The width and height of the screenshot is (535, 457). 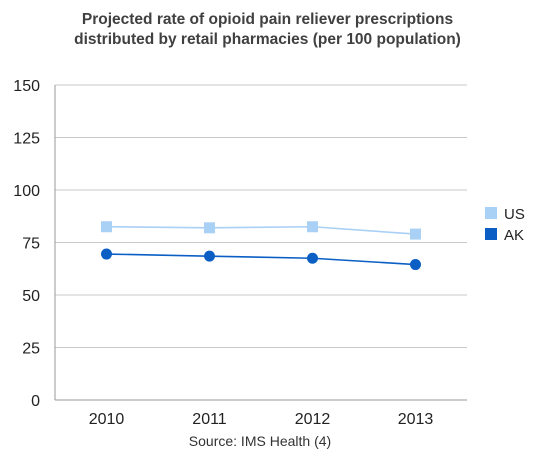 What do you see at coordinates (26, 86) in the screenshot?
I see `y-tick-label: 150` at bounding box center [26, 86].